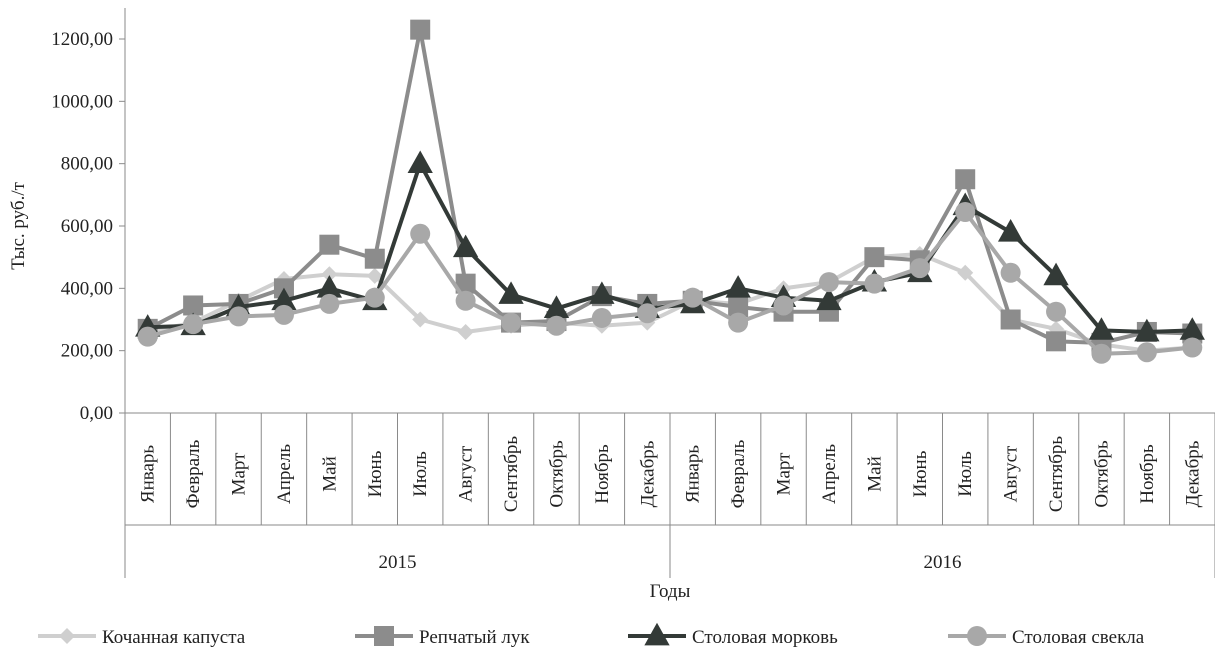 This screenshot has width=1215, height=650. Describe the element at coordinates (398, 562) in the screenshot. I see `year-label: 2015` at that location.